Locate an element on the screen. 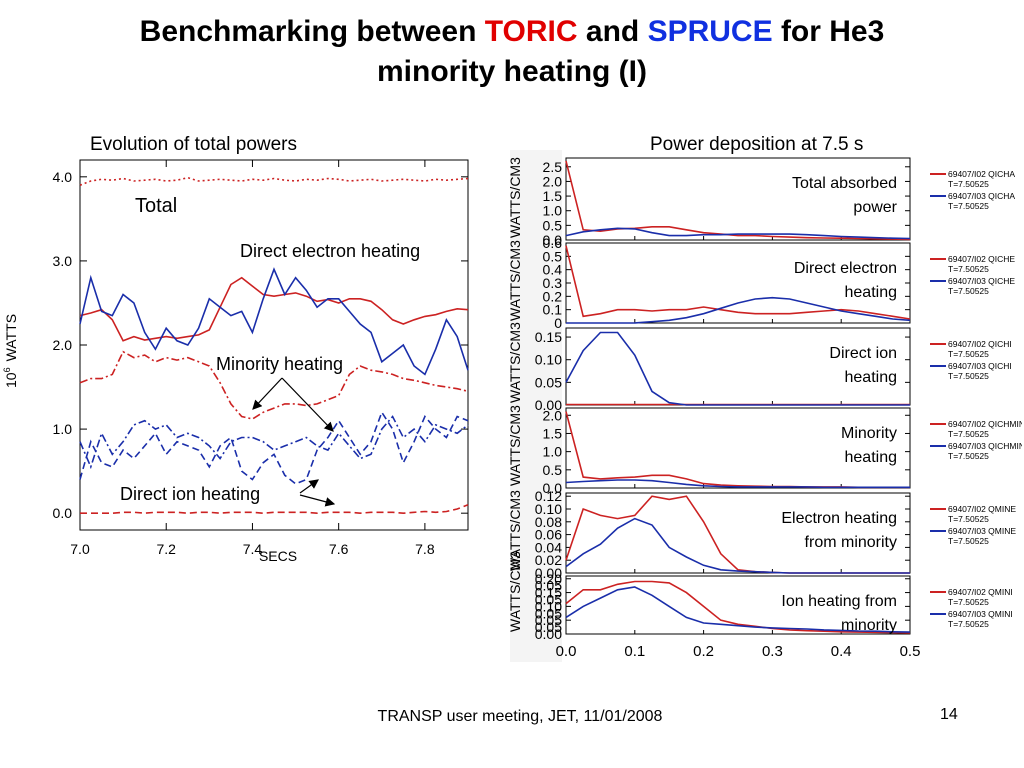  x-tick-label: 0.5 is located at coordinates (910, 651).